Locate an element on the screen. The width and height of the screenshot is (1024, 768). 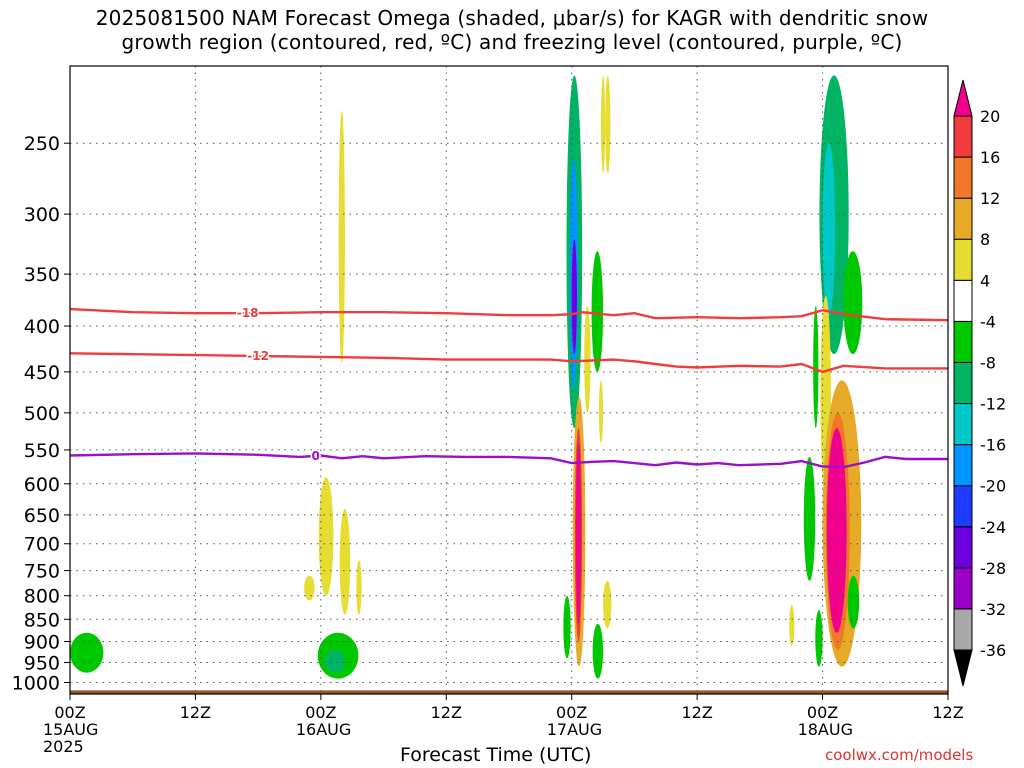
x-tick-label-12: 12Z is located at coordinates (195, 712).